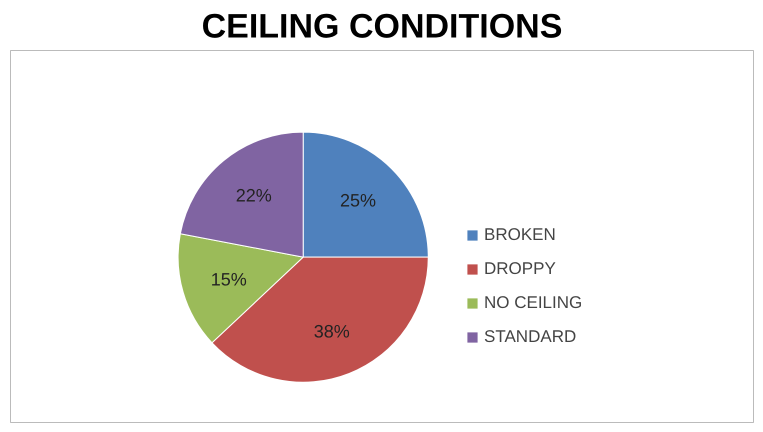 This screenshot has width=763, height=432. I want to click on legend-label: BROKEN, so click(520, 235).